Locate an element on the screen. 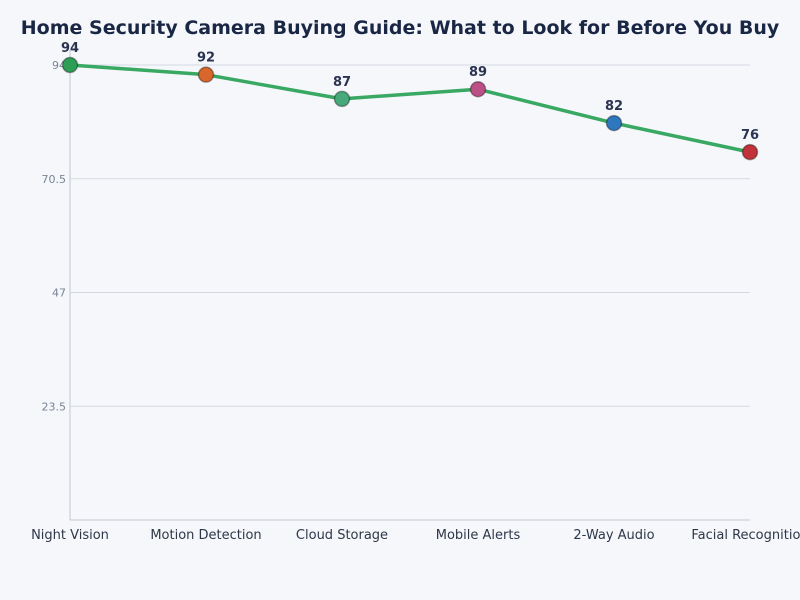  data-label: 89 is located at coordinates (478, 72).